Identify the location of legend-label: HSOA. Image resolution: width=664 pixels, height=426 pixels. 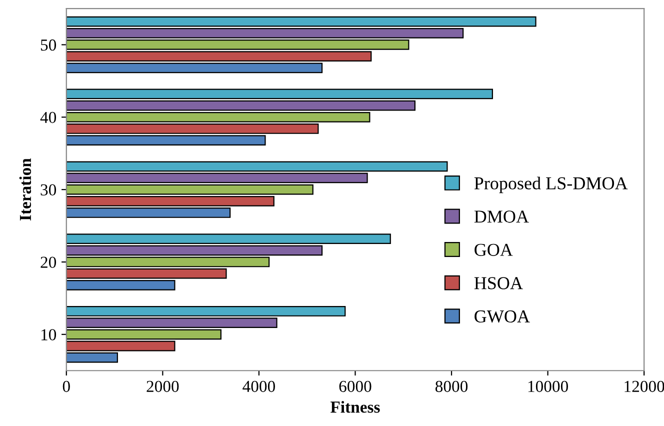
(498, 283).